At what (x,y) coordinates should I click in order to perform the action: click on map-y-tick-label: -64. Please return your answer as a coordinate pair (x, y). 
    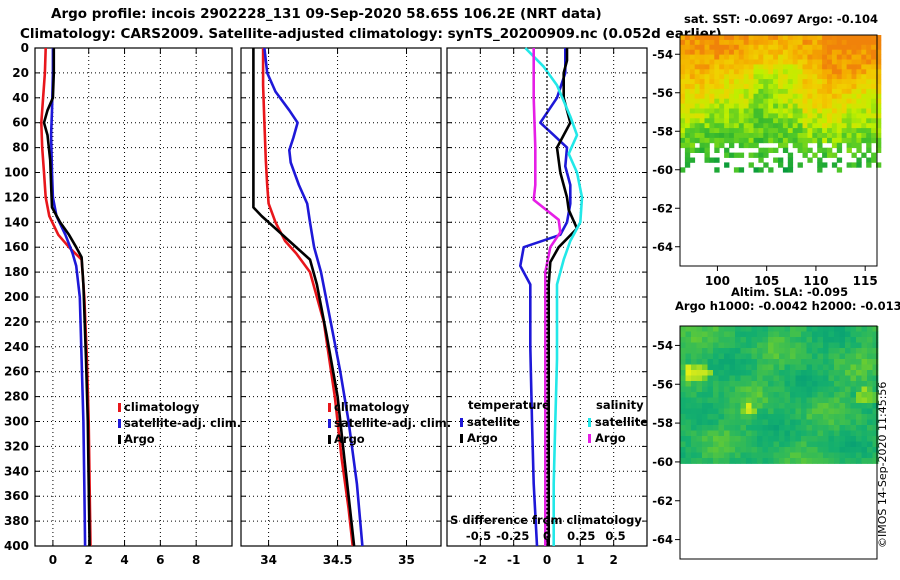
    Looking at the image, I should click on (662, 540).